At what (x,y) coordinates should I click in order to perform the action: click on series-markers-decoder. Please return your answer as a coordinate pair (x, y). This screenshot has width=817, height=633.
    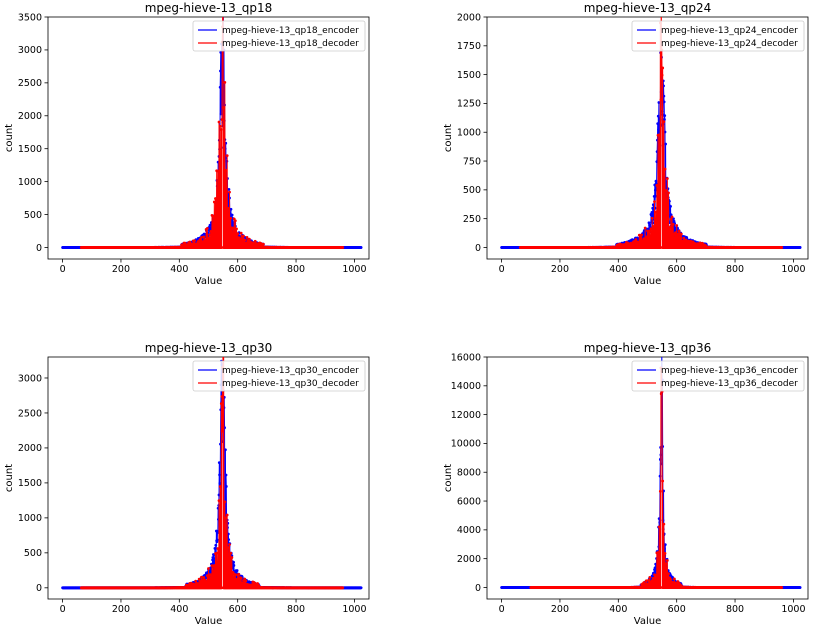
    Looking at the image, I should click on (212, 137).